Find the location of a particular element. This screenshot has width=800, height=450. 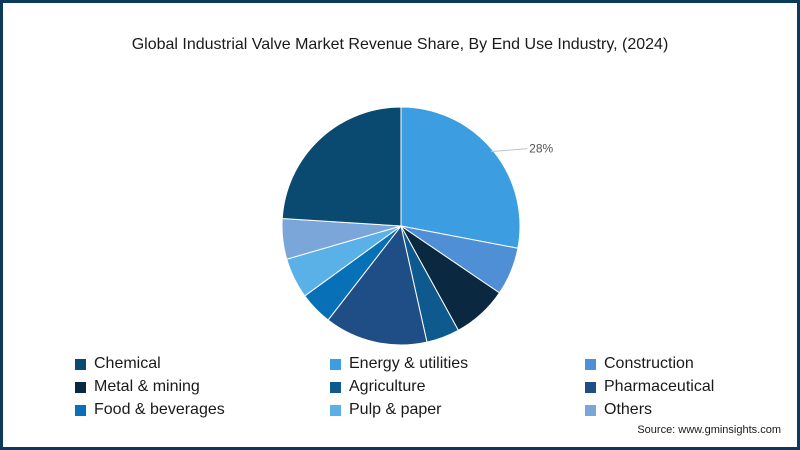

legend-label: Food & beverages is located at coordinates (159, 409).